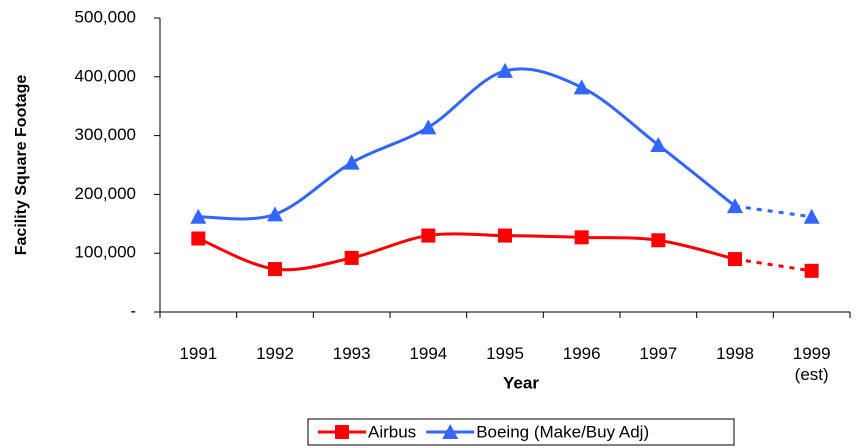  Describe the element at coordinates (133, 310) in the screenshot. I see `y-tick-label: -` at that location.